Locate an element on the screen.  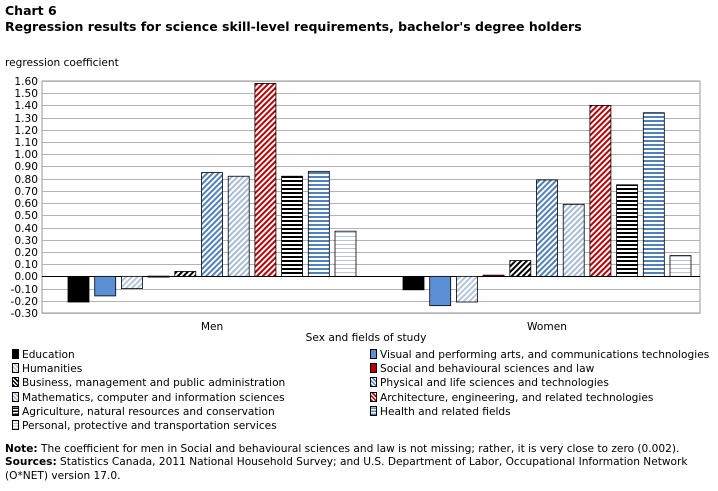
y-tick-label: 1.10 is located at coordinates (26, 143).